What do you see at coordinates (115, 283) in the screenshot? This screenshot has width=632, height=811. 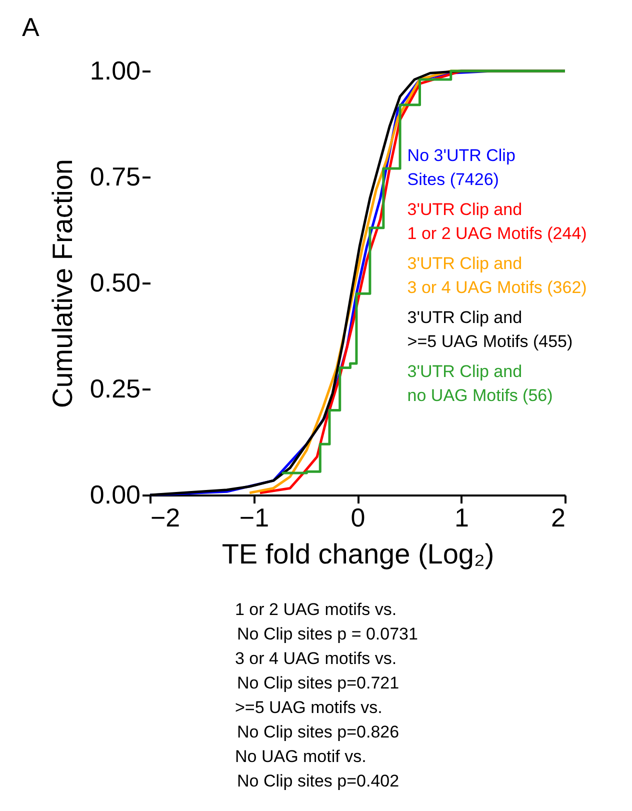 I see `y-tick-label: 0.50` at bounding box center [115, 283].